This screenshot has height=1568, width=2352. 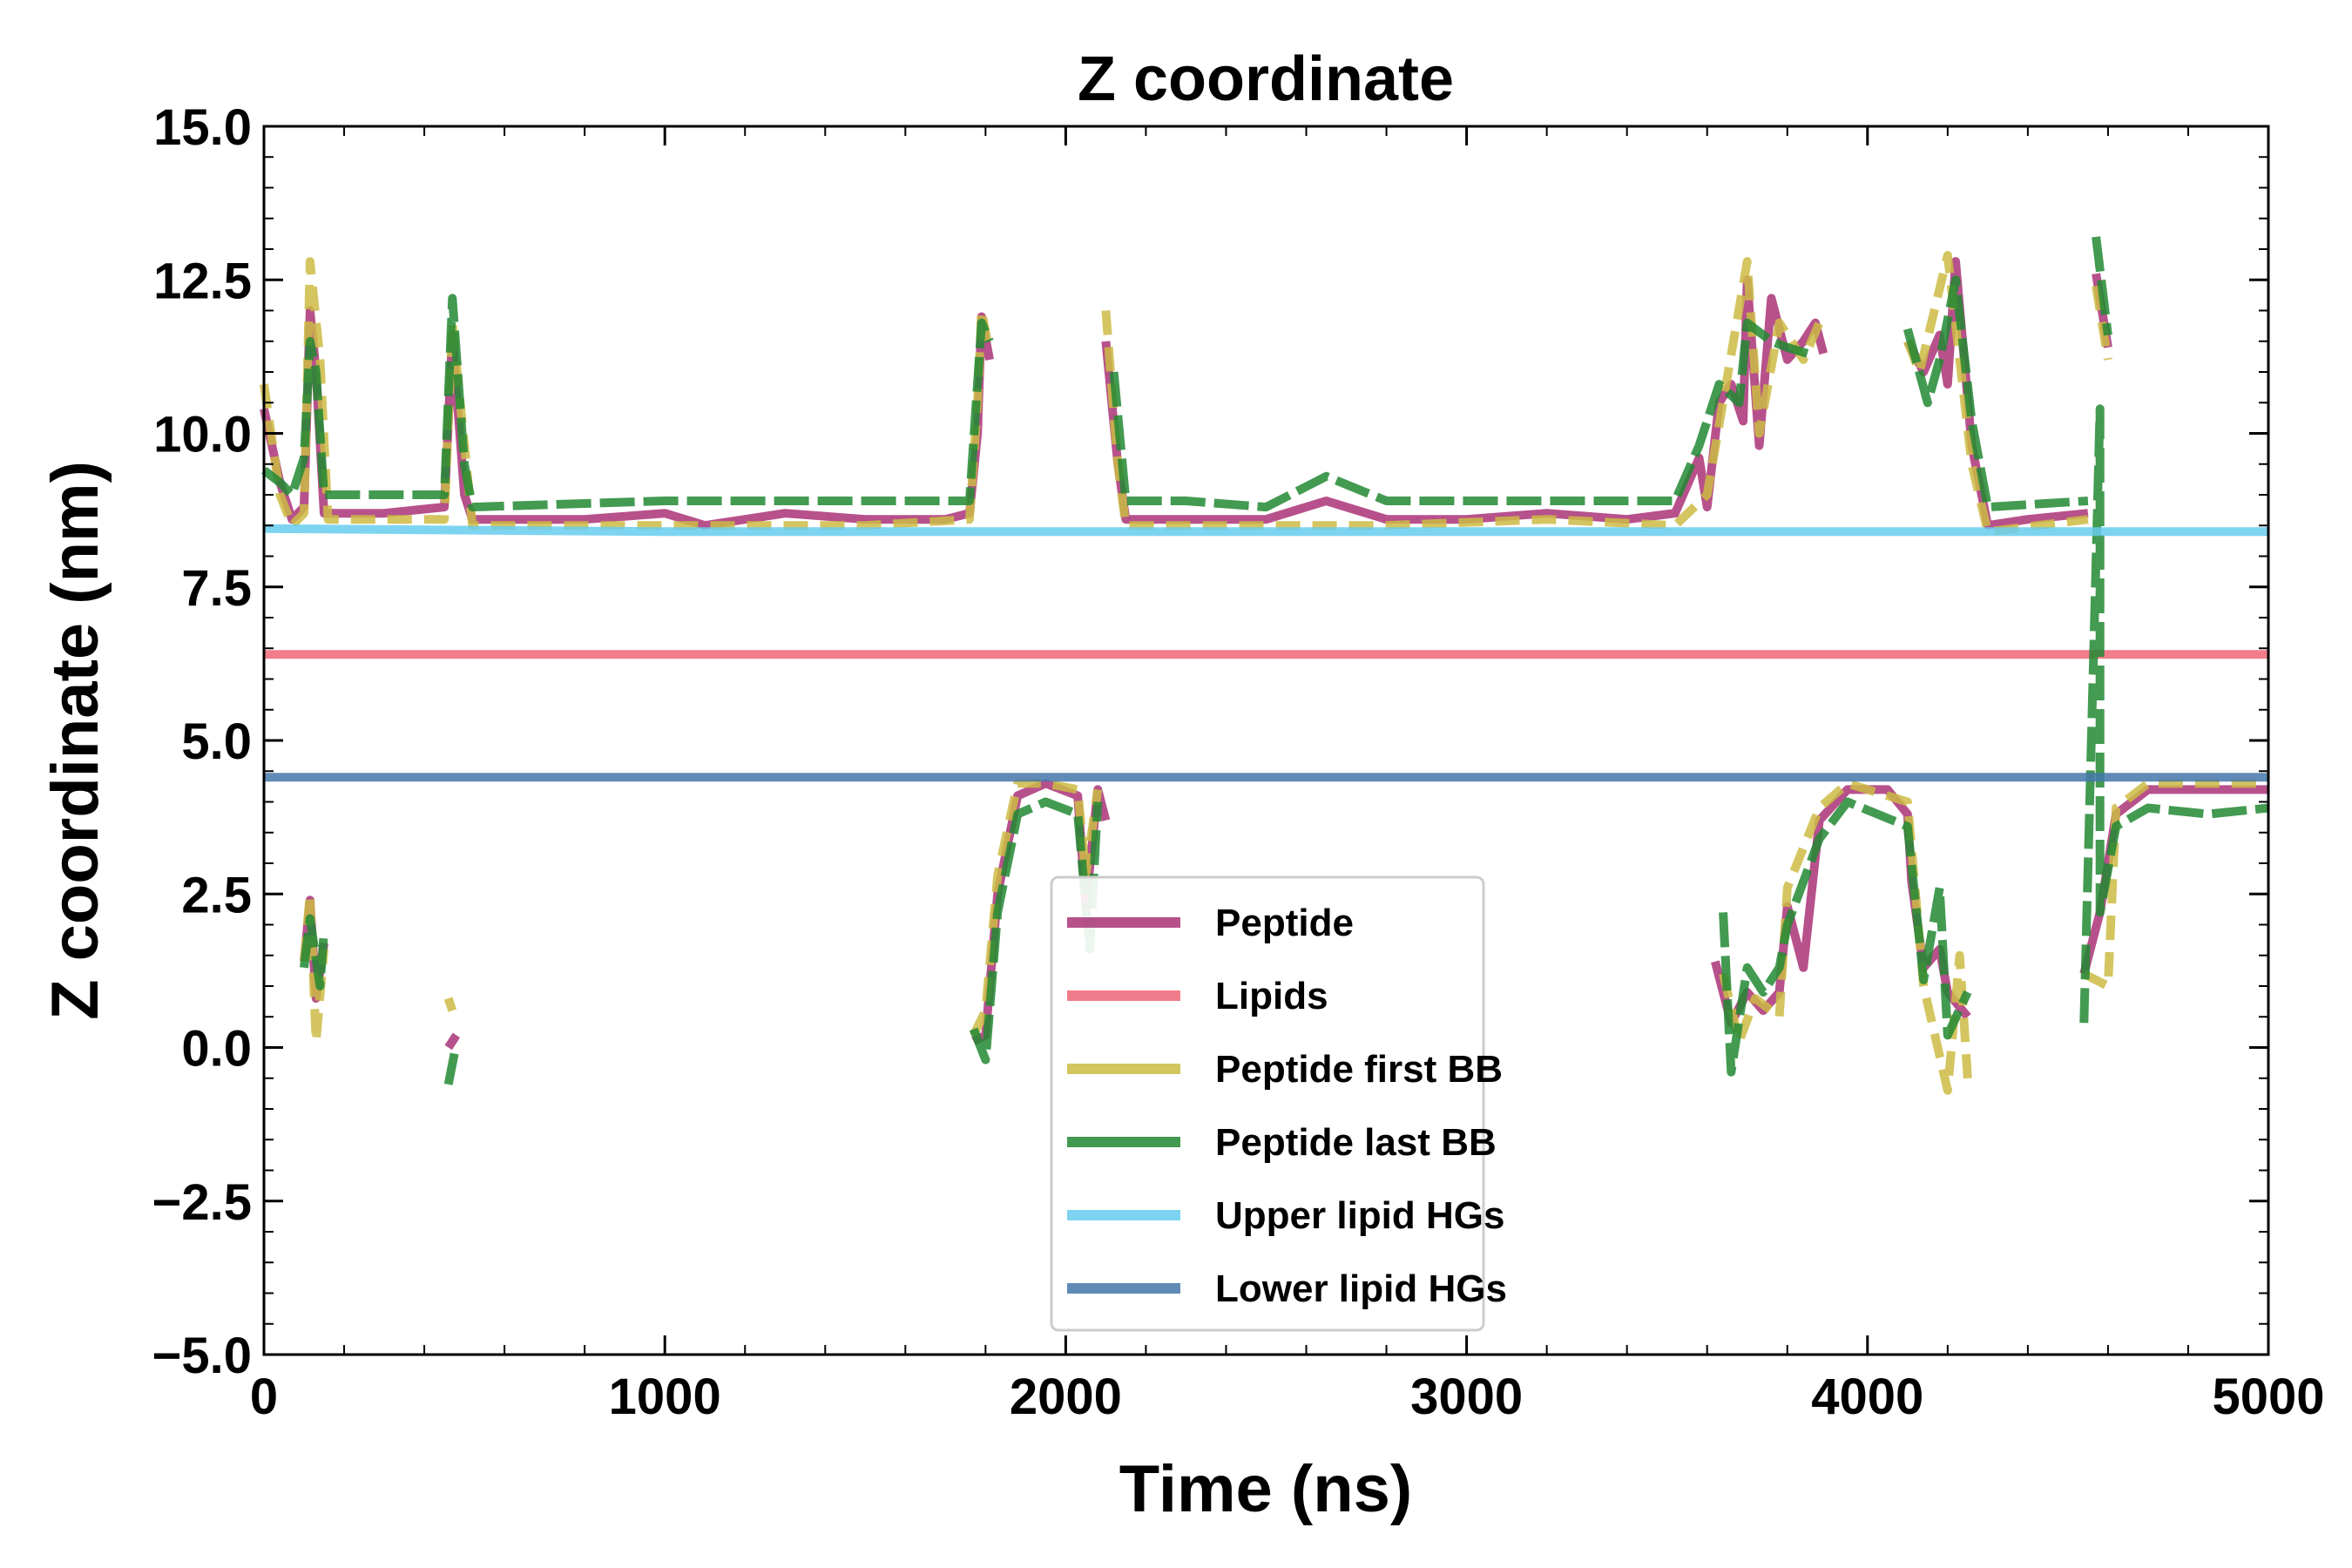 I want to click on y-axis-label: Z coordinate (nm), so click(x=75, y=741).